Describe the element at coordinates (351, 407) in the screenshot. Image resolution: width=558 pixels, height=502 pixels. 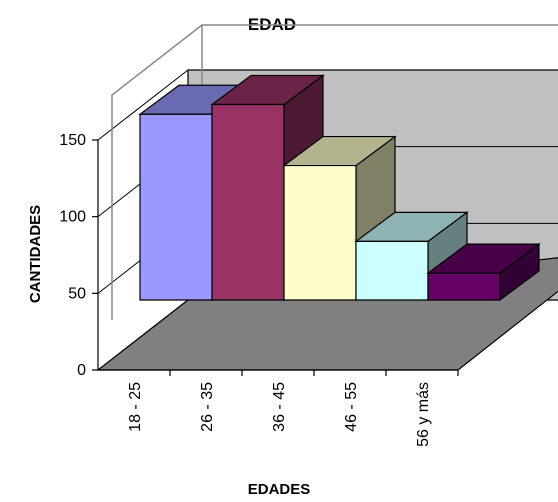
I see `x-tick-label: 46 - 55` at that location.